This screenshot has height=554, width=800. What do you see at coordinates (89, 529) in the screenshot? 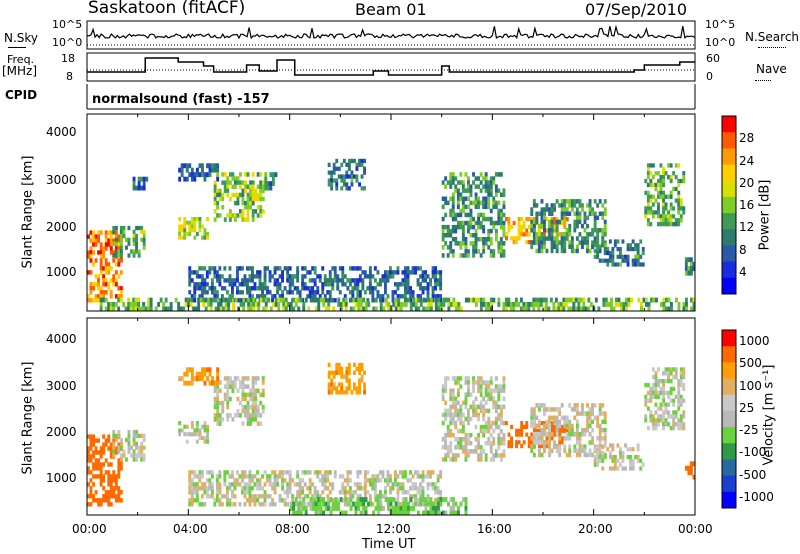
I see `xtick-0: 00:00` at bounding box center [89, 529].